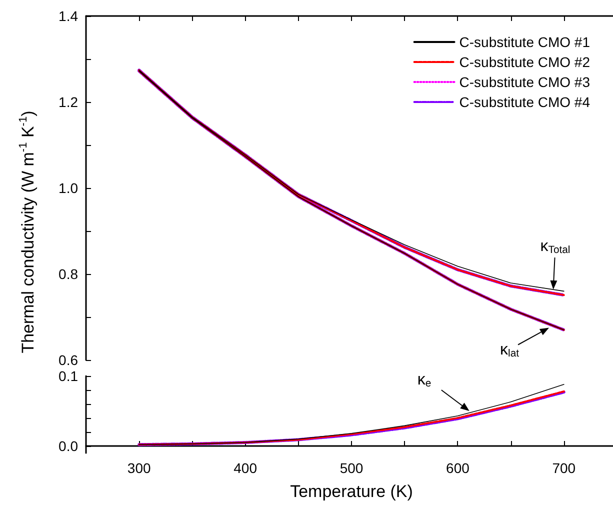  I want to click on x-tick-label: 700, so click(564, 468).